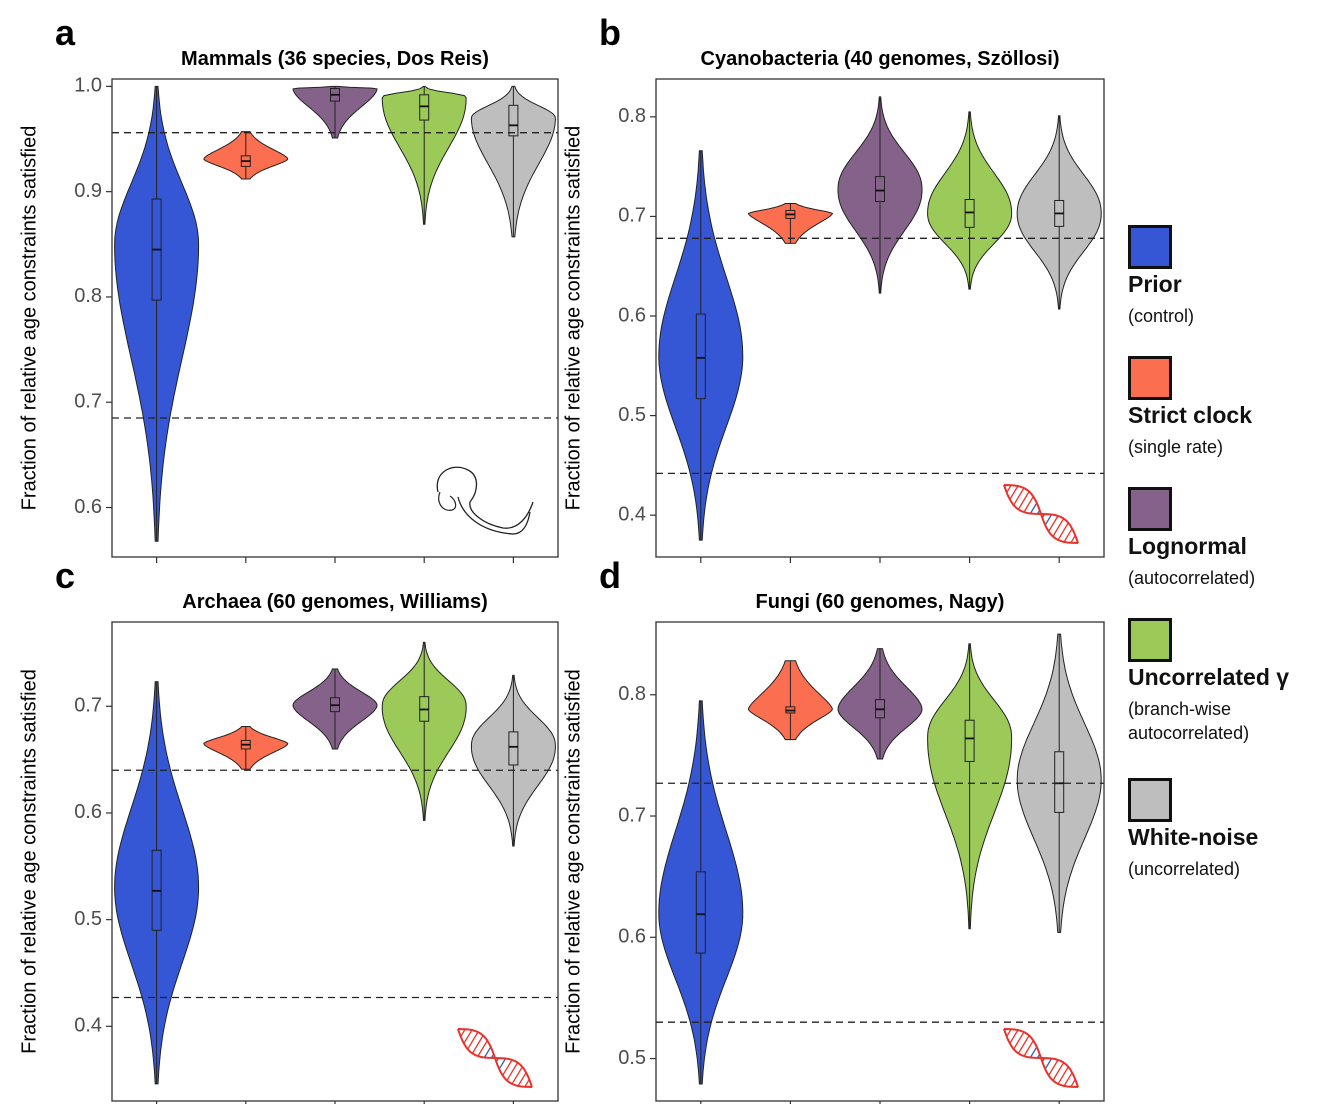 The width and height of the screenshot is (1320, 1104). Describe the element at coordinates (610, 575) in the screenshot. I see `panel-letter: d` at that location.